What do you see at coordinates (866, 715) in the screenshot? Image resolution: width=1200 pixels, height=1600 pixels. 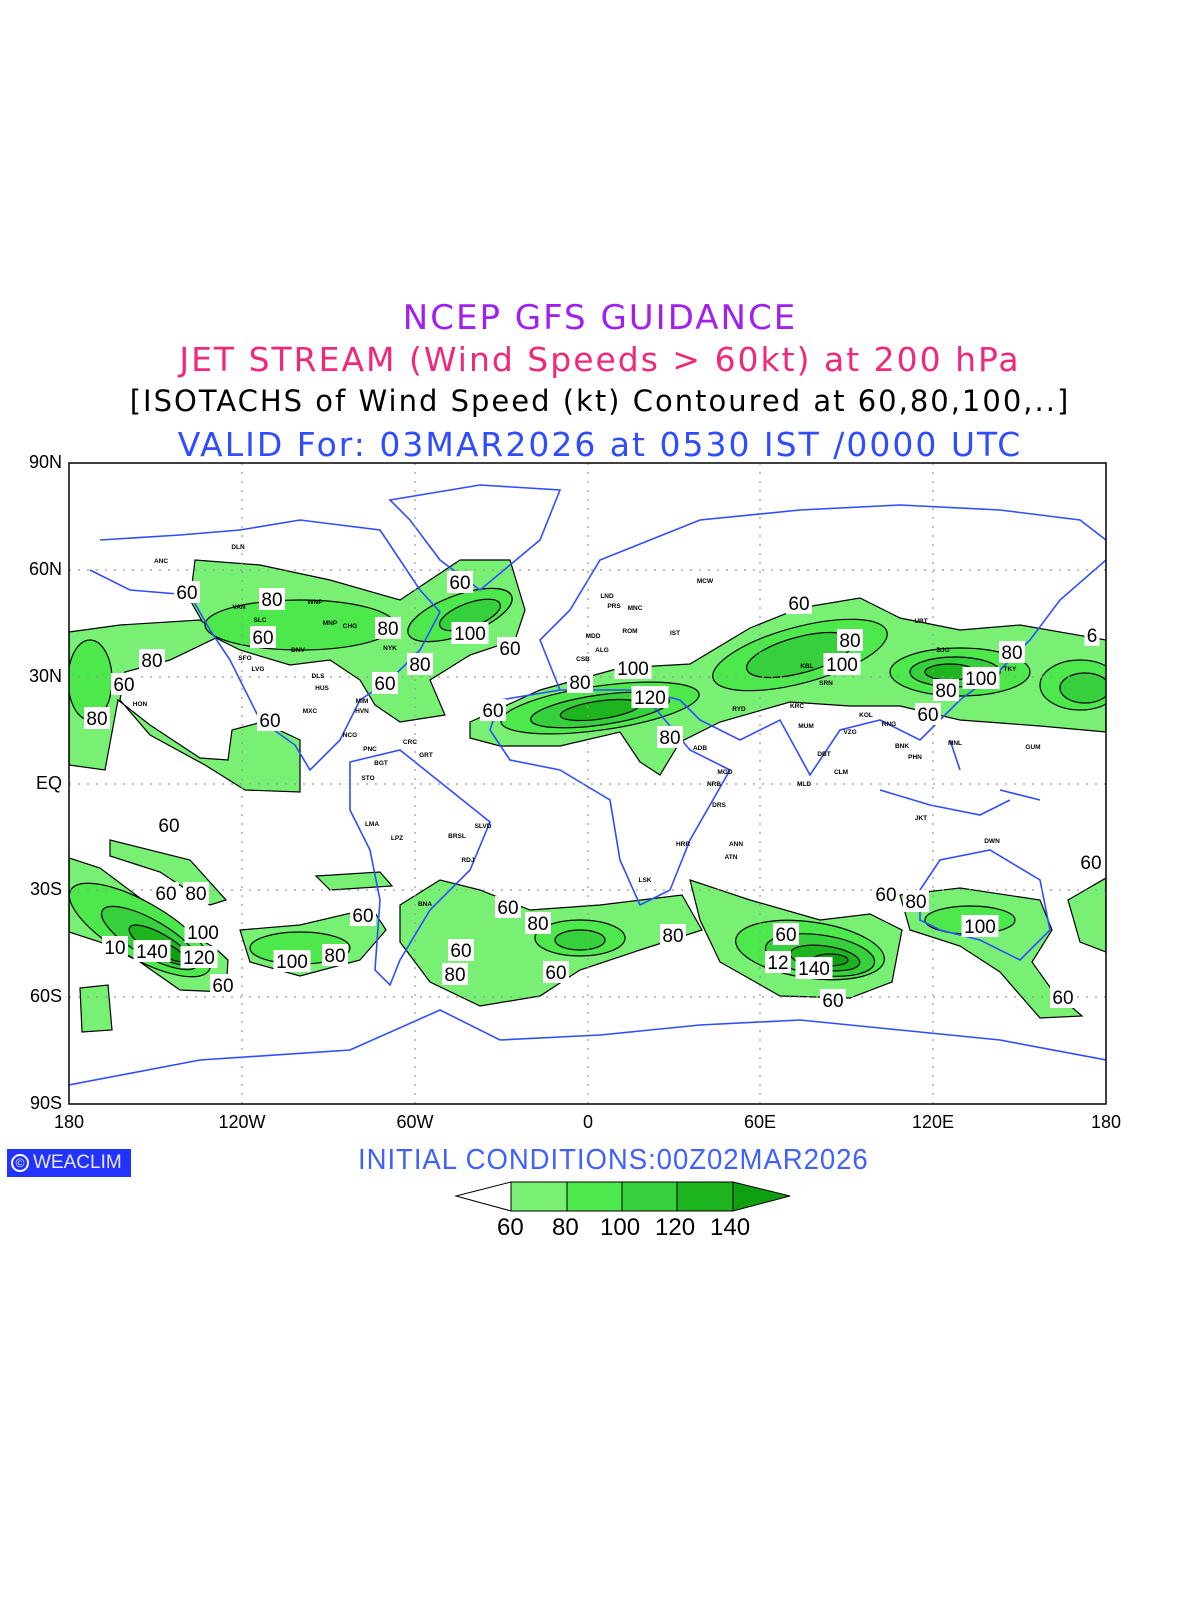 I see `station-code: KOL` at bounding box center [866, 715].